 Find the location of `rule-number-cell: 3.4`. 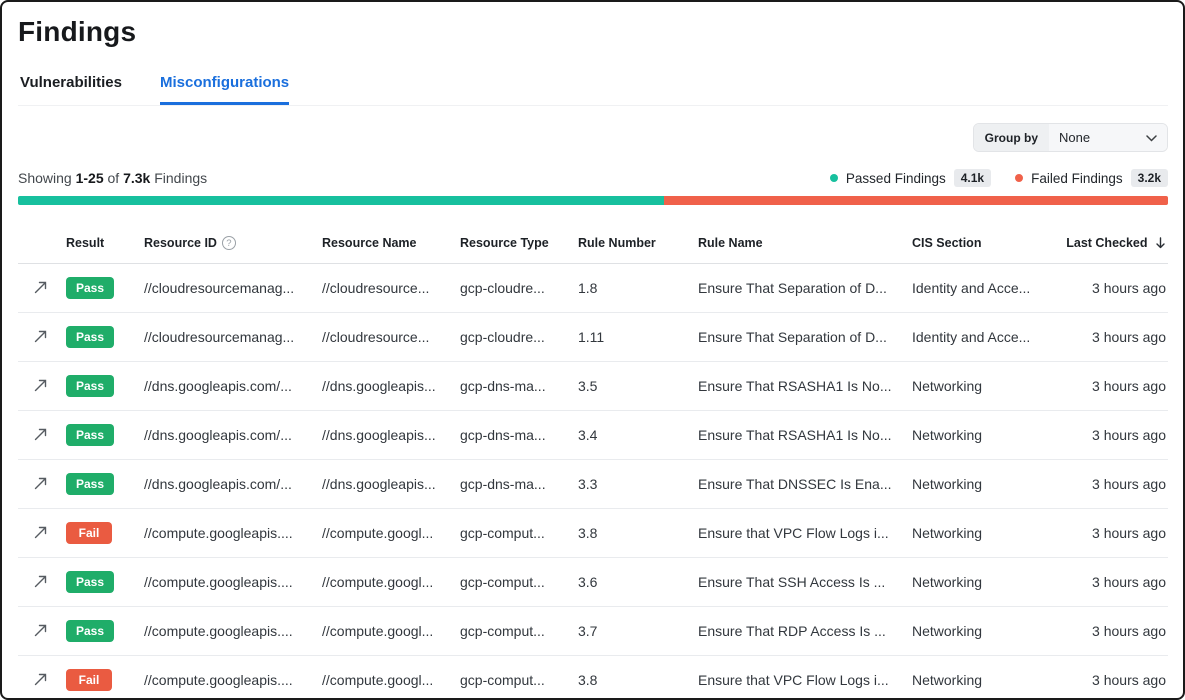

rule-number-cell: 3.4 is located at coordinates (638, 435).